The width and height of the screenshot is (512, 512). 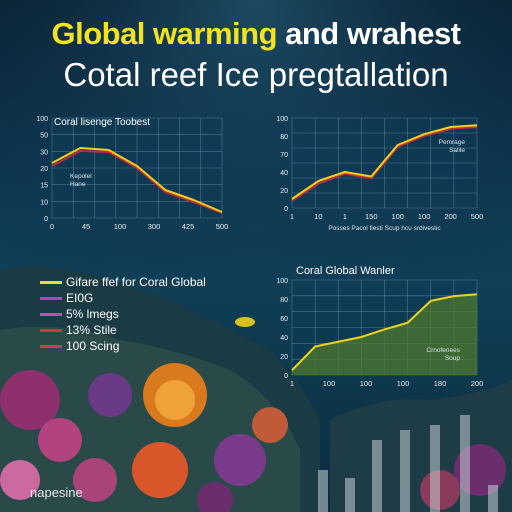 I want to click on title-highlight: Global warming, so click(x=164, y=33).